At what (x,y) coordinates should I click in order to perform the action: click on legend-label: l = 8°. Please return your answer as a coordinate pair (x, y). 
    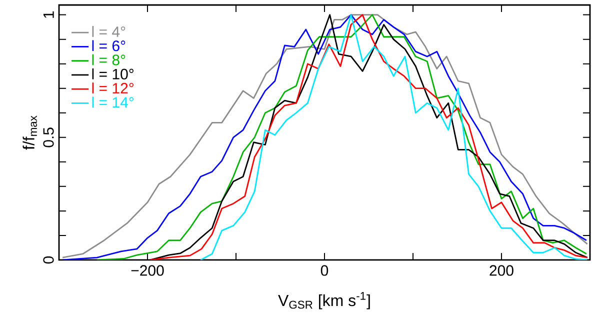
    Looking at the image, I should click on (109, 60).